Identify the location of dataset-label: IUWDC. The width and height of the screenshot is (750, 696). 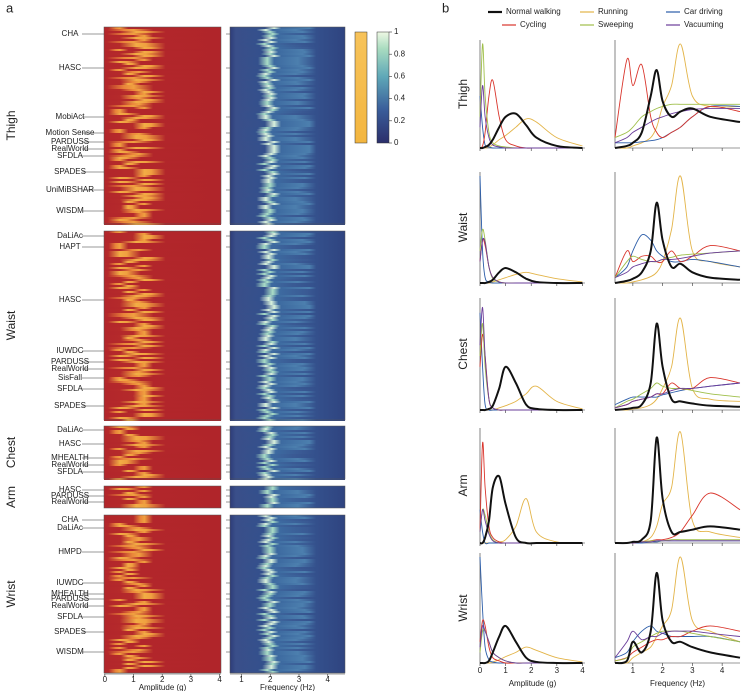
(69, 350).